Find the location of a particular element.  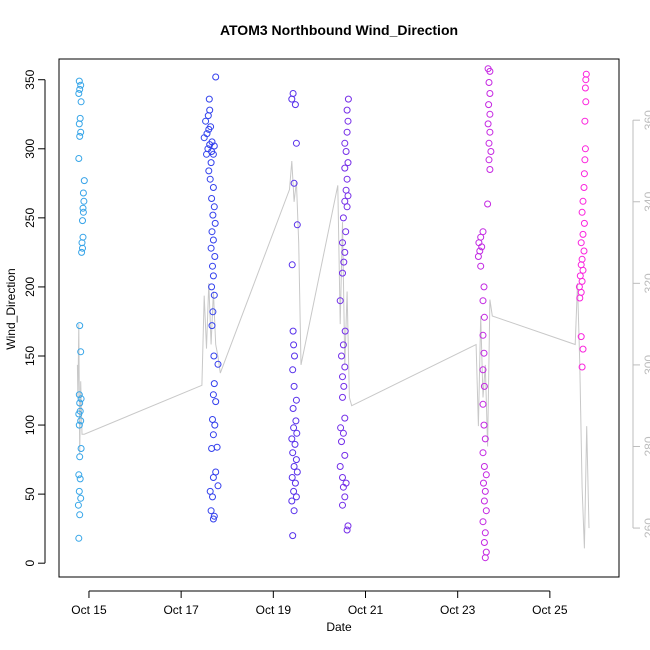

y-tick-label: 300 is located at coordinates (30, 148).